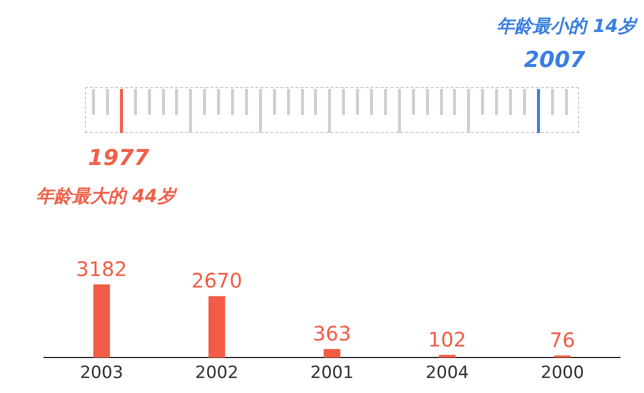  I want to click on x-tick-label: 2003, so click(102, 373).